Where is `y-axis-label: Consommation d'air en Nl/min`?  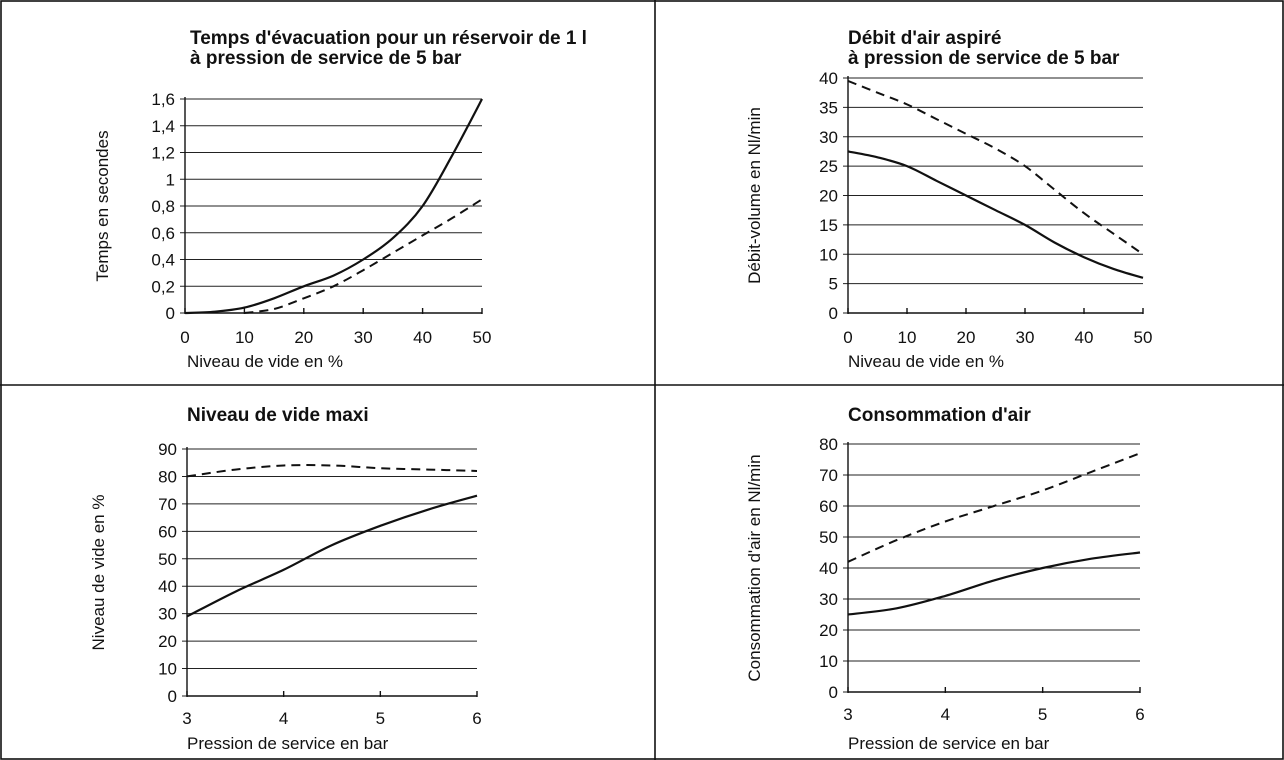
y-axis-label: Consommation d'air en Nl/min is located at coordinates (754, 567).